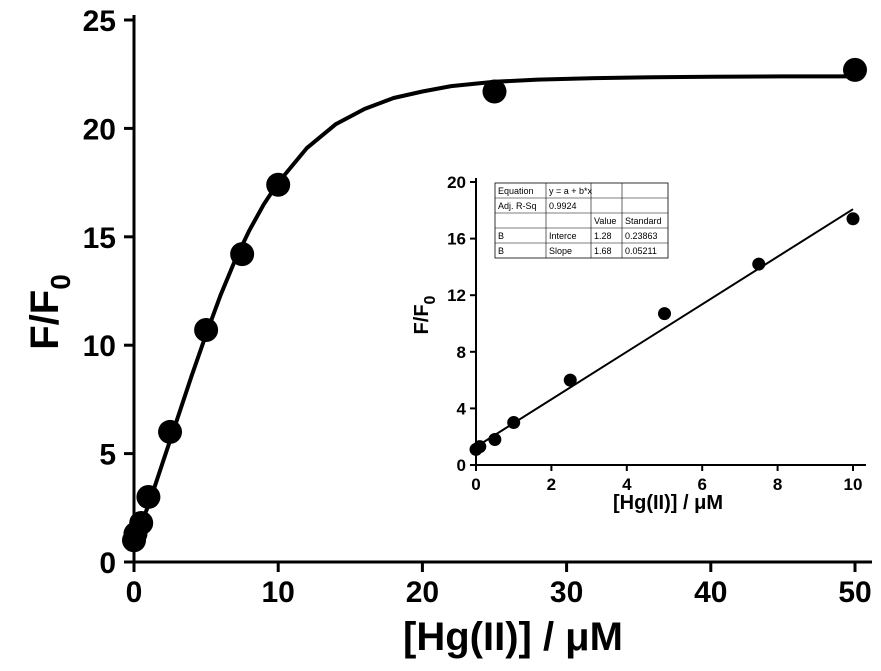 The image size is (881, 671). What do you see at coordinates (563, 236) in the screenshot?
I see `fit-table-cell: Interce` at bounding box center [563, 236].